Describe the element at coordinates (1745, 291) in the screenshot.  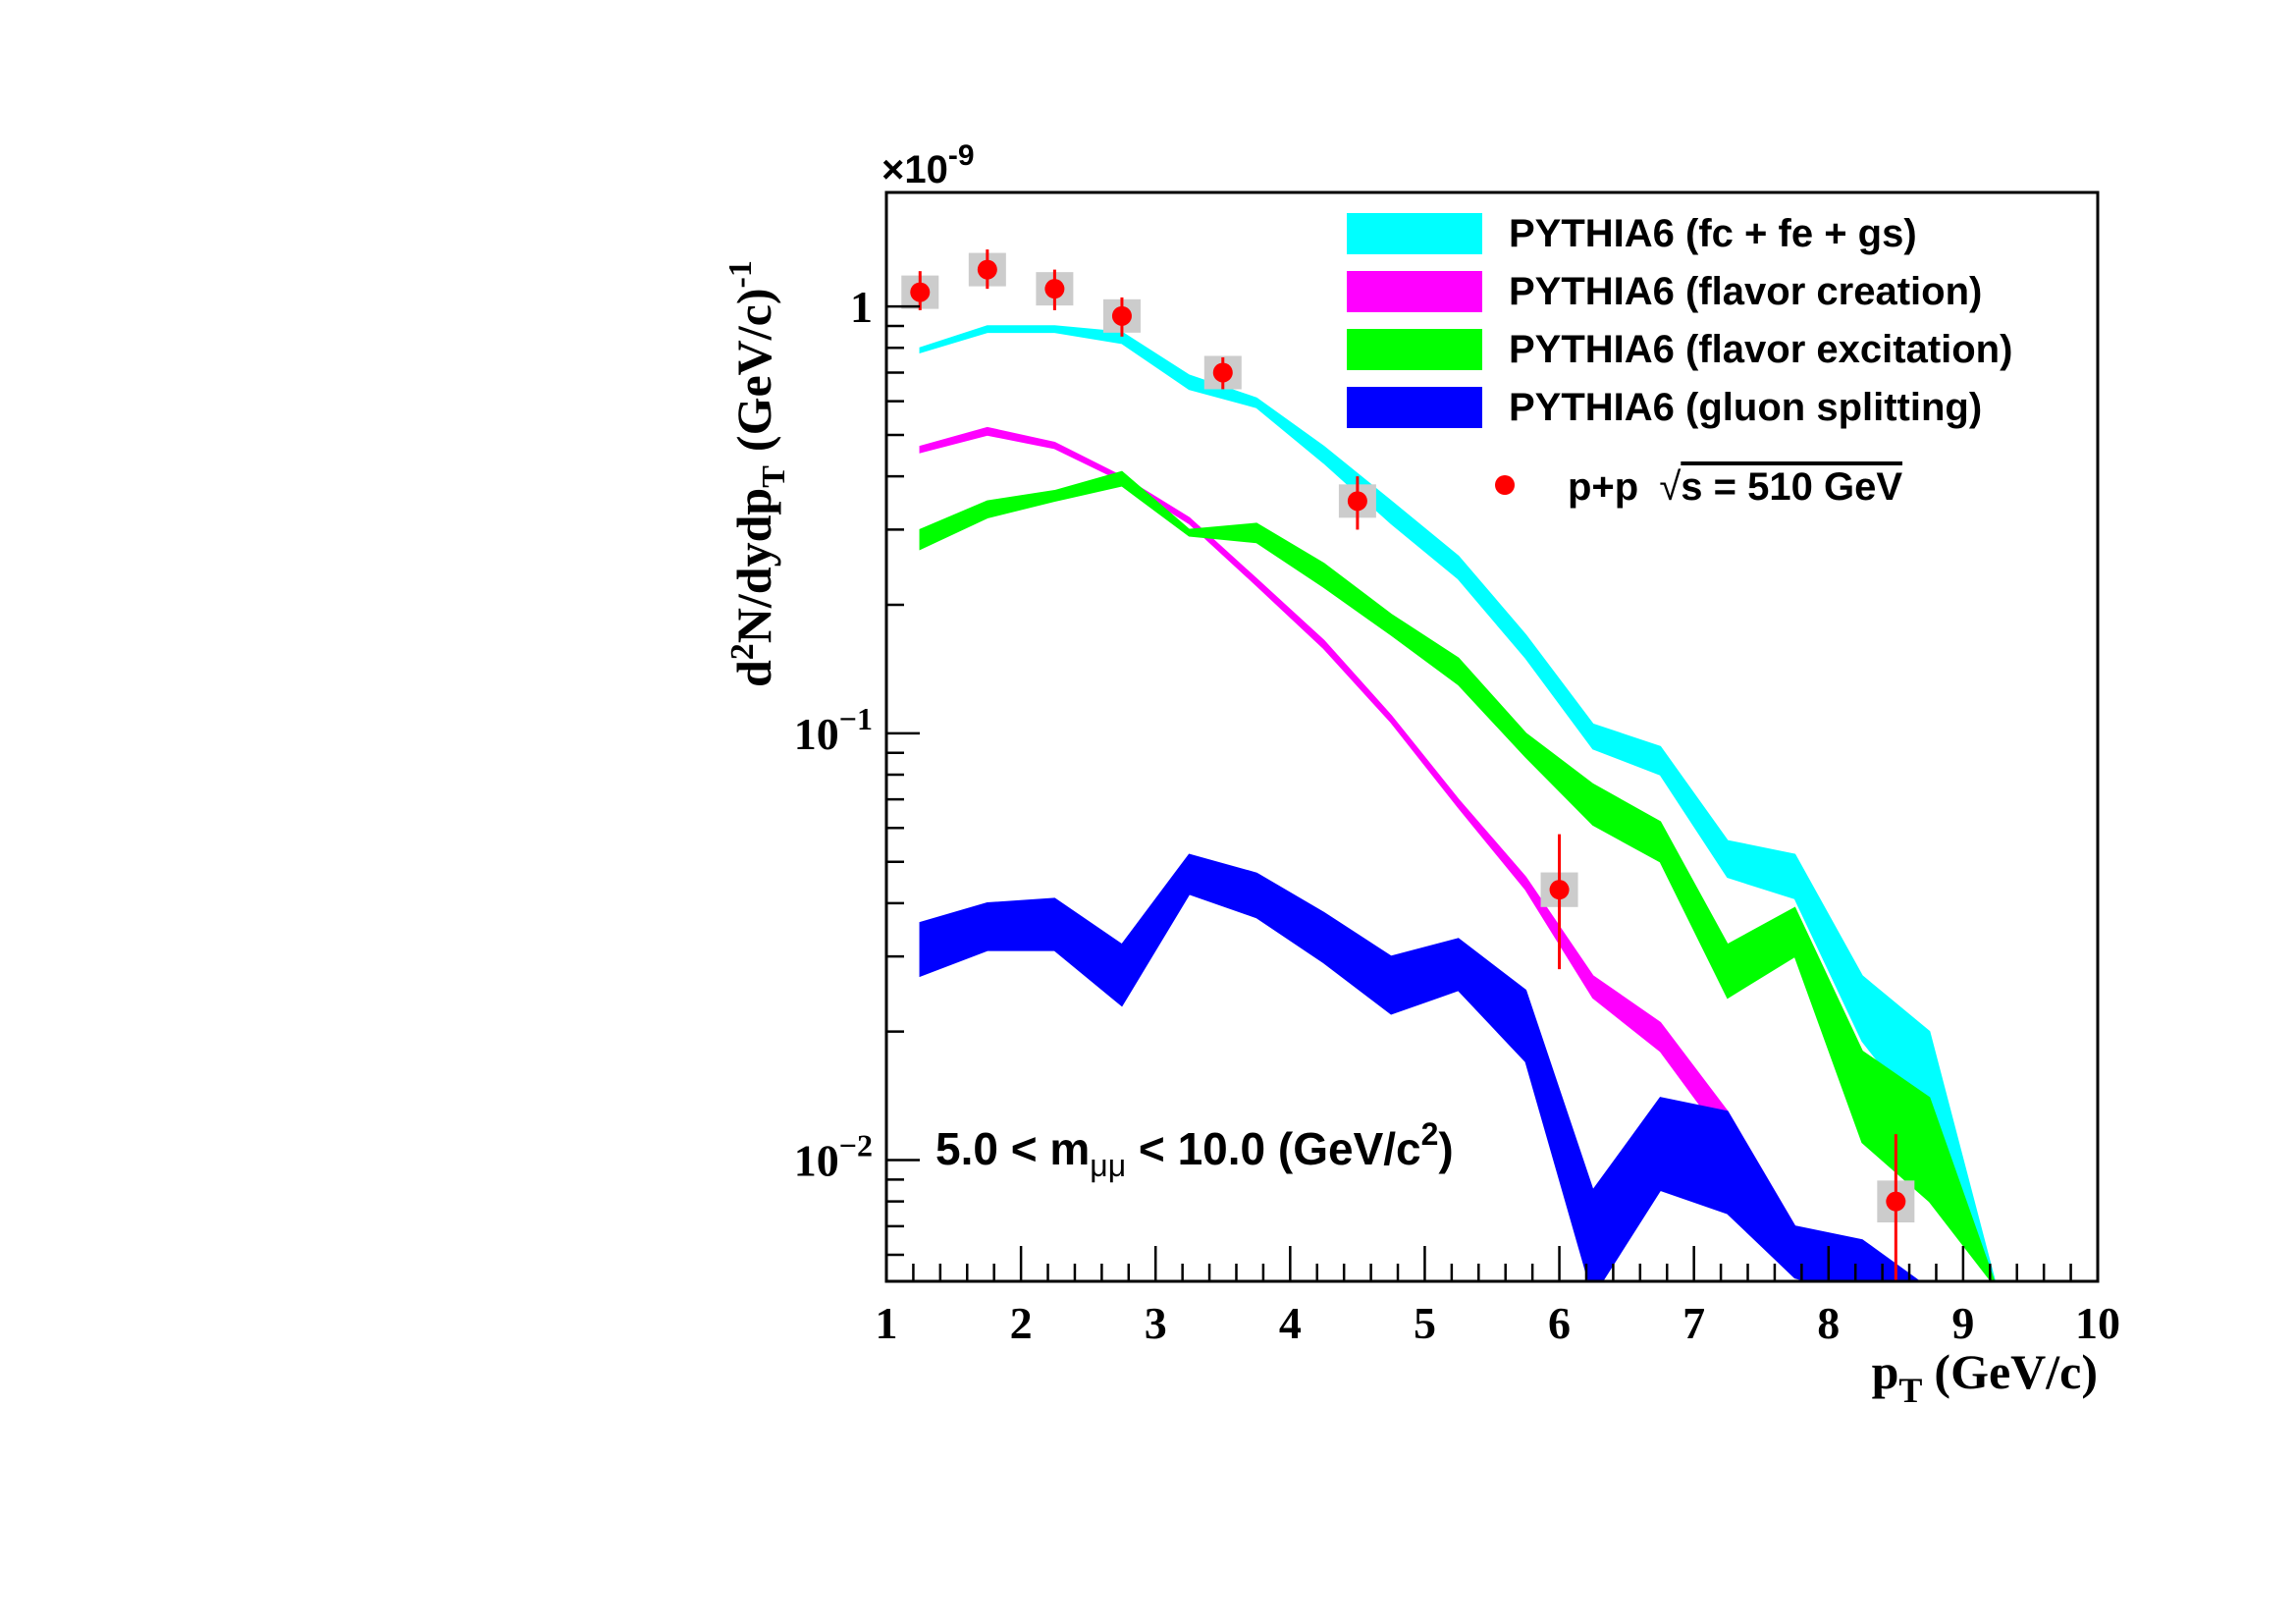
I see `legend-label-flavor-creation: PYTHIA6 (flavor creation)` at that location.